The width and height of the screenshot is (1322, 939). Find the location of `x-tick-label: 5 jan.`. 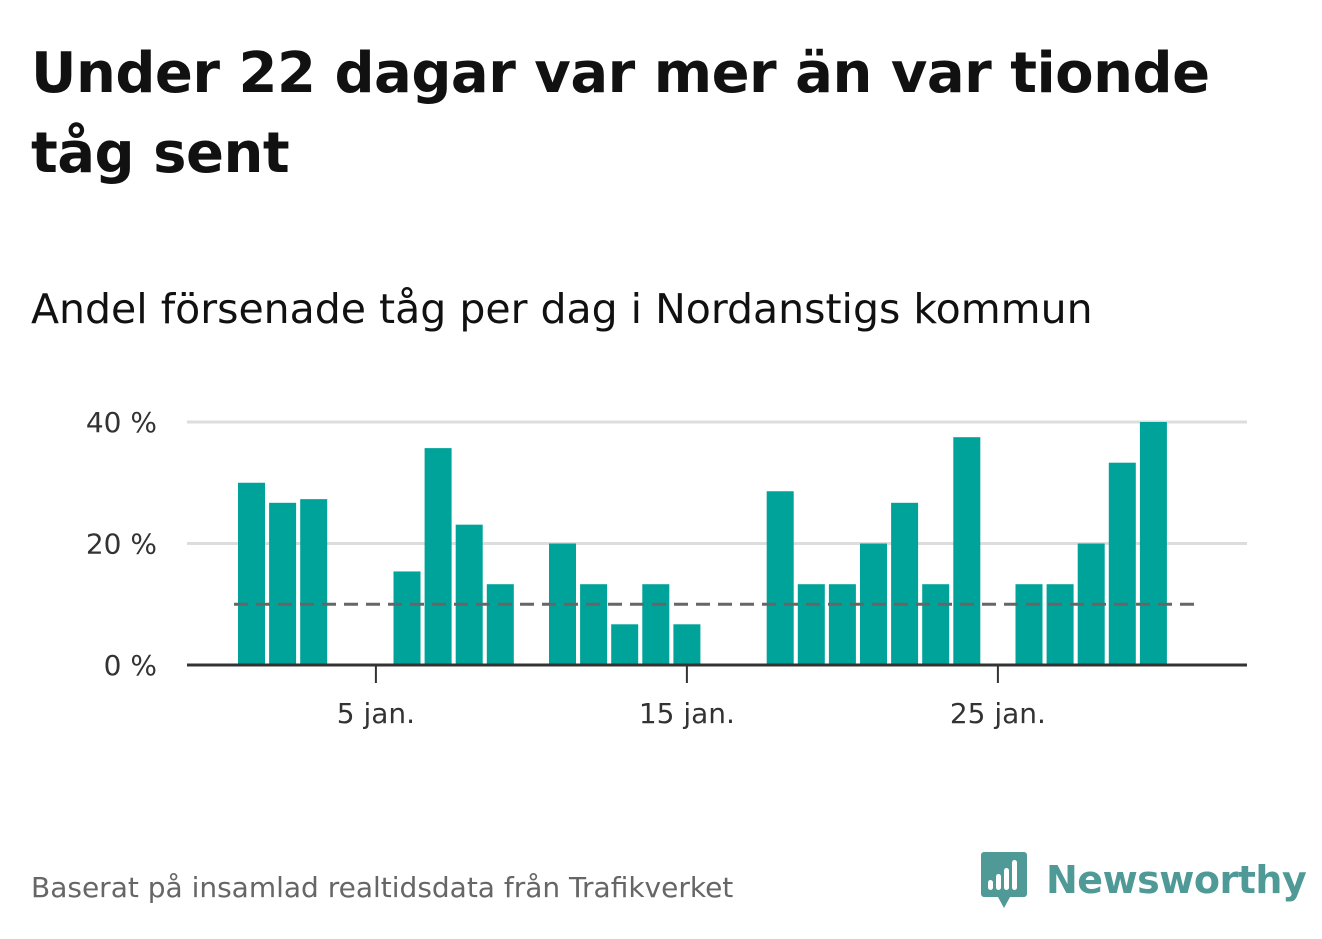

x-tick-label: 5 jan. is located at coordinates (376, 713).